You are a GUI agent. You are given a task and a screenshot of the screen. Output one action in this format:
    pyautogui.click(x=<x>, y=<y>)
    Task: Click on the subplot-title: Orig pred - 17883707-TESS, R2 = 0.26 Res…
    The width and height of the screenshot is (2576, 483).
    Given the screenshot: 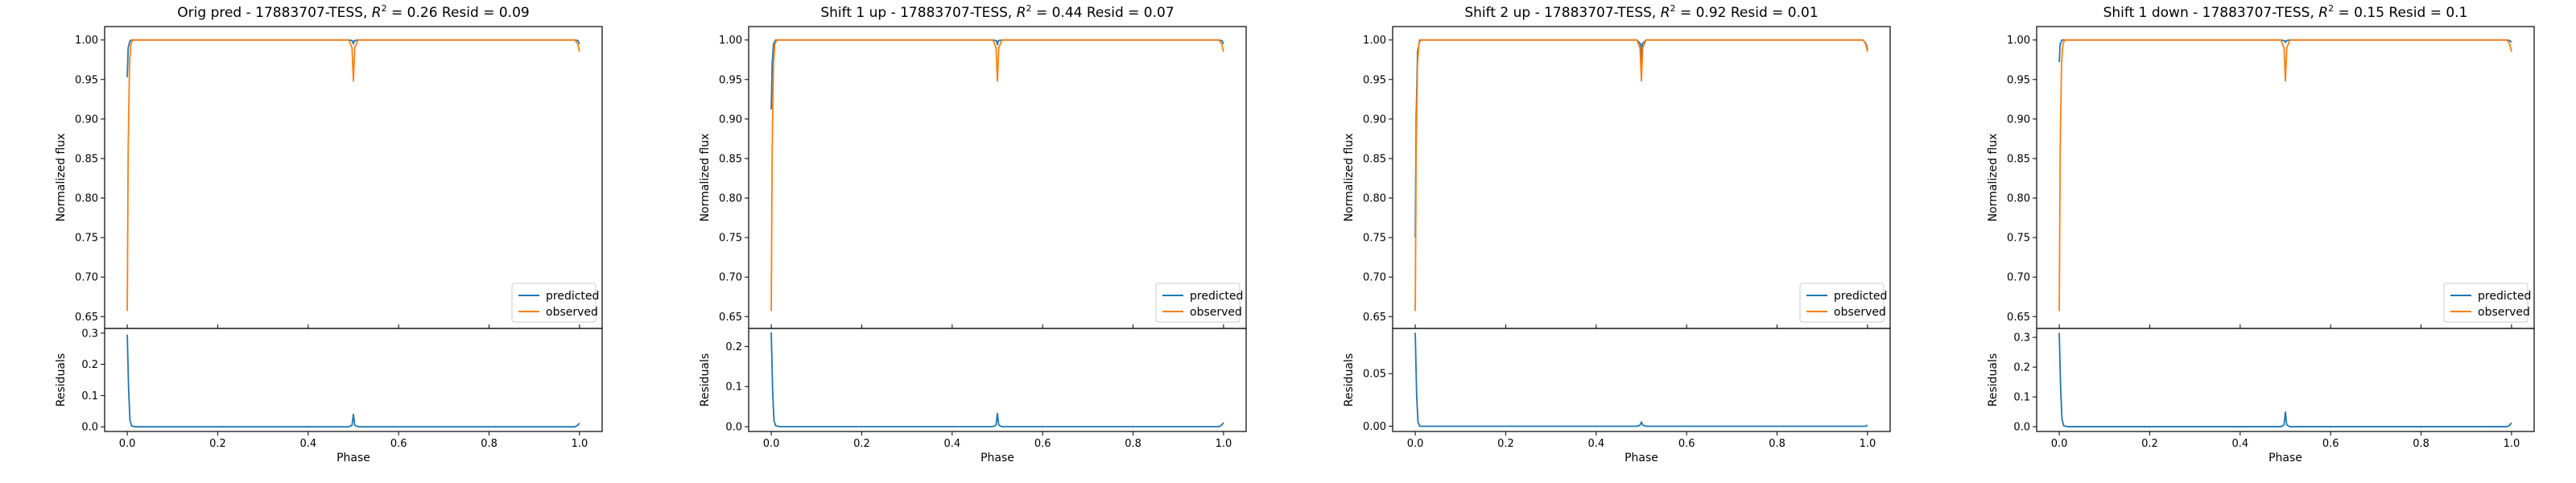 What is the action you would take?
    pyautogui.click(x=353, y=12)
    